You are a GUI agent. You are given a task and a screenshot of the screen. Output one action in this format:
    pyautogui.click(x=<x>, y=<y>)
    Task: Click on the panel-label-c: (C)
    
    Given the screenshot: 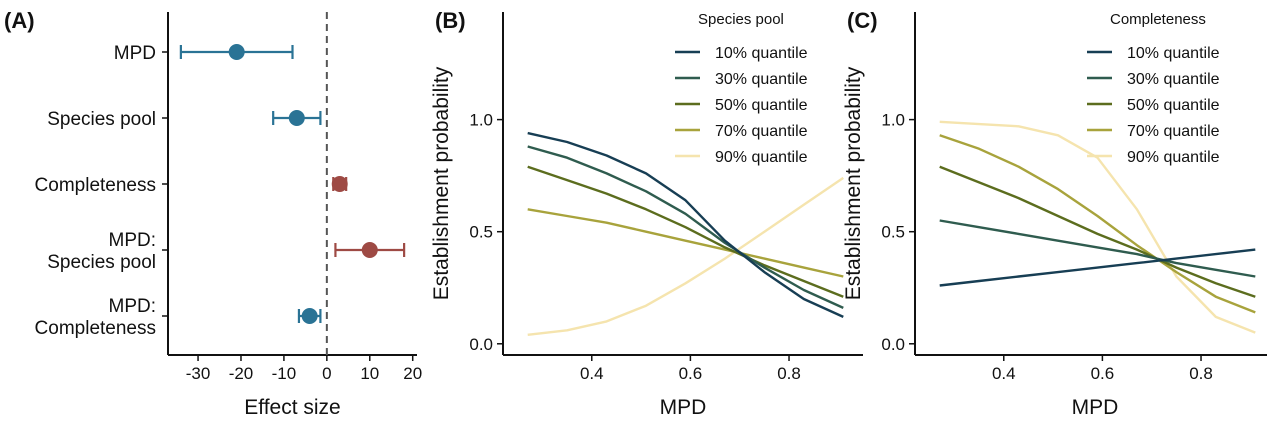 What is the action you would take?
    pyautogui.click(x=862, y=20)
    